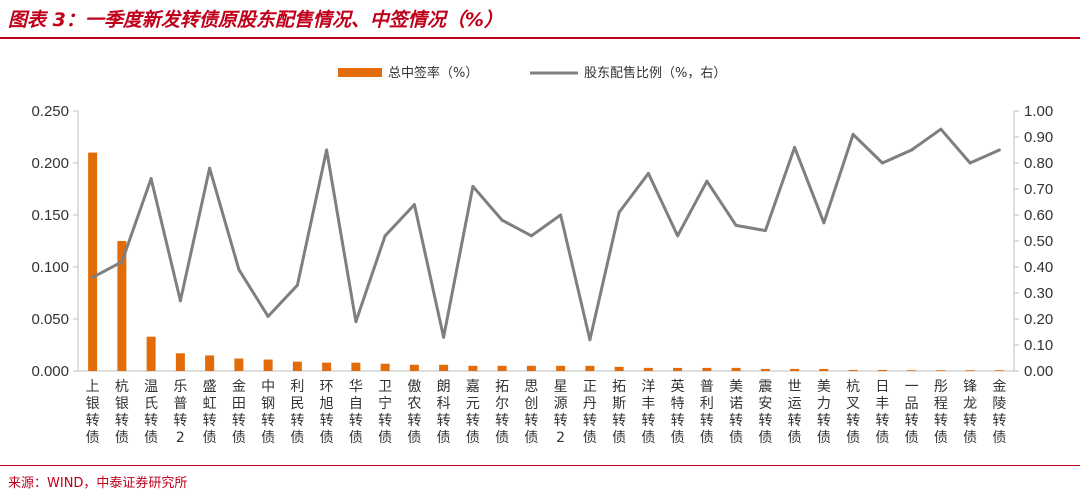 This screenshot has width=1080, height=499. I want to click on category-label: 美力转债, so click(824, 412).